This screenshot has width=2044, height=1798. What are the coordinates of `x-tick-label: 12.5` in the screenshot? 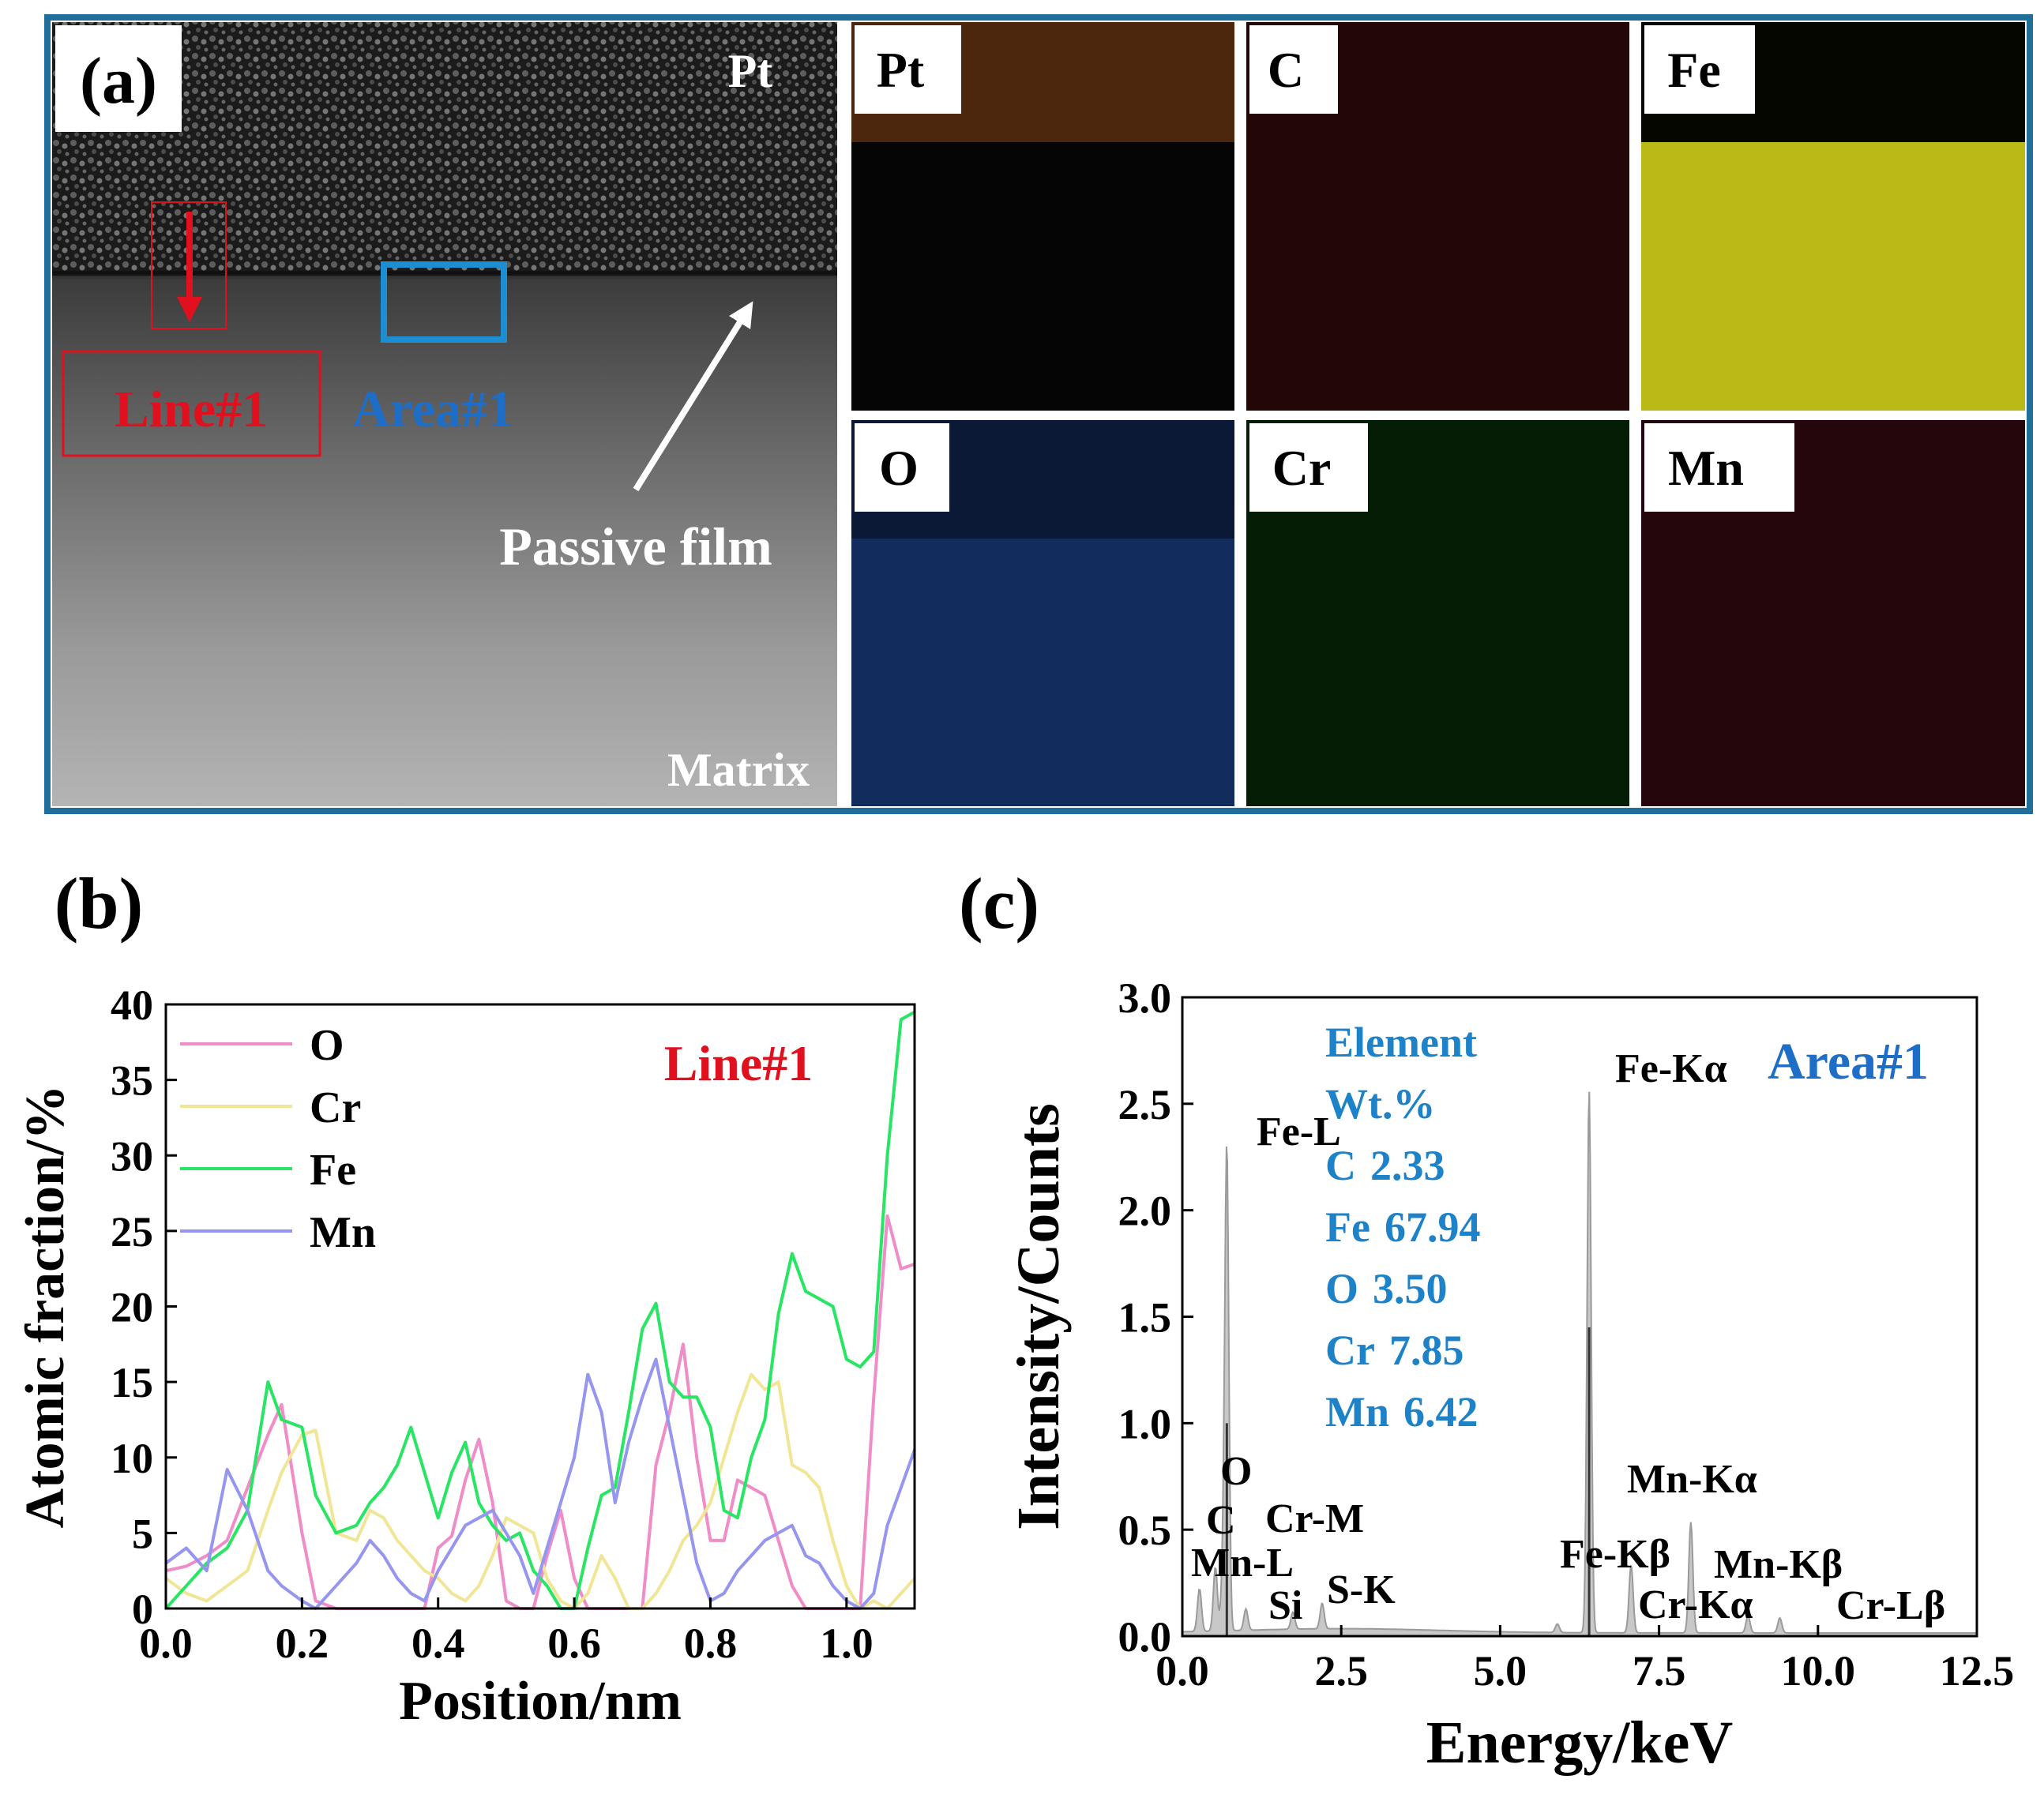 It's located at (1978, 1671).